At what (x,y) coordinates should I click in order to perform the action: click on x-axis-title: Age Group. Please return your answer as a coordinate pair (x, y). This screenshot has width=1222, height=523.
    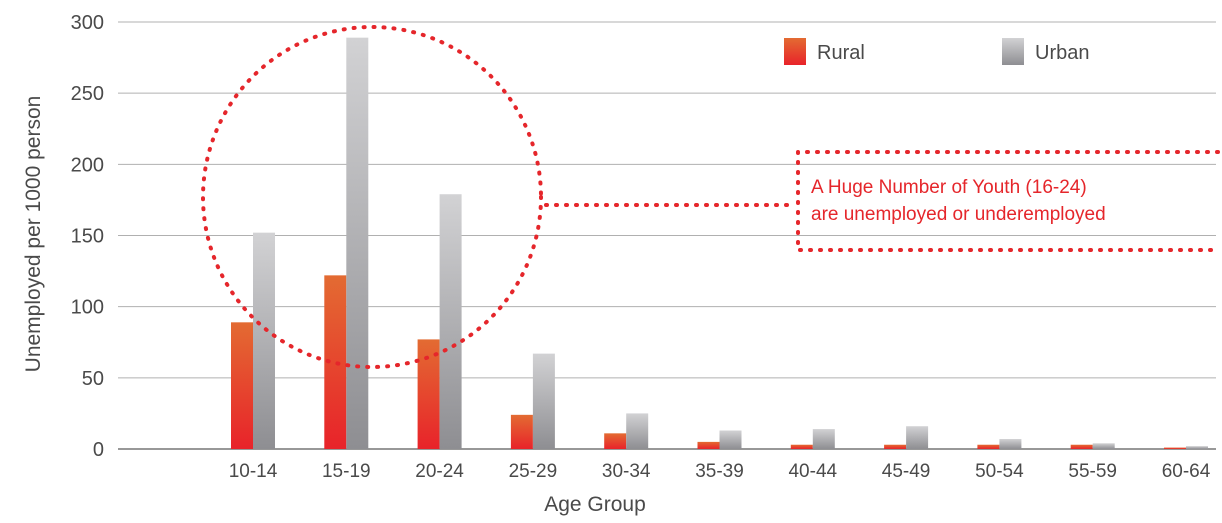
    Looking at the image, I should click on (595, 504).